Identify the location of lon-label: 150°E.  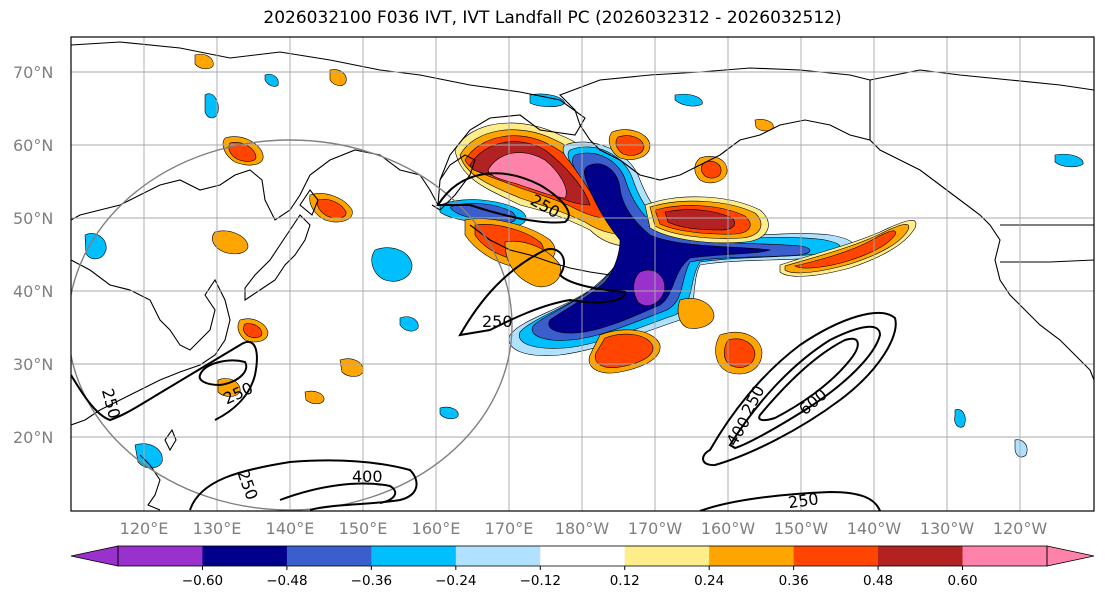
(363, 528).